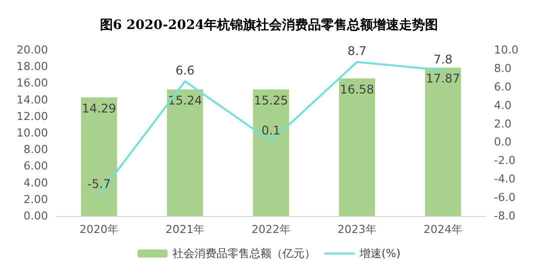 Image resolution: width=538 pixels, height=276 pixels. Describe the element at coordinates (443, 59) in the screenshot. I see `data-label: 7.8` at that location.